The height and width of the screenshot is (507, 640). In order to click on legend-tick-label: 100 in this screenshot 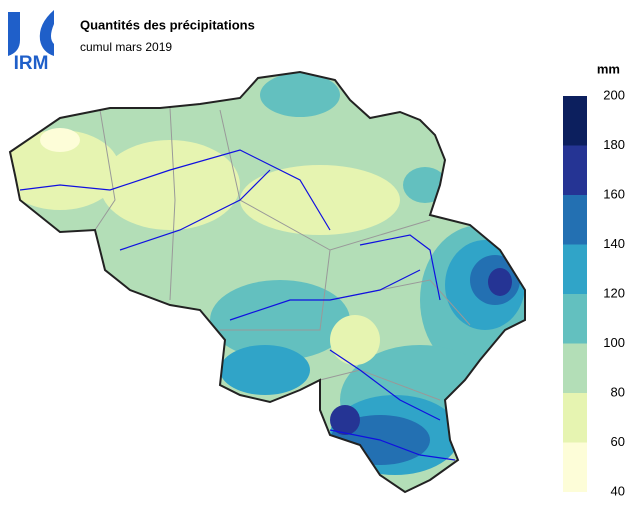, I will do `click(614, 342)`.